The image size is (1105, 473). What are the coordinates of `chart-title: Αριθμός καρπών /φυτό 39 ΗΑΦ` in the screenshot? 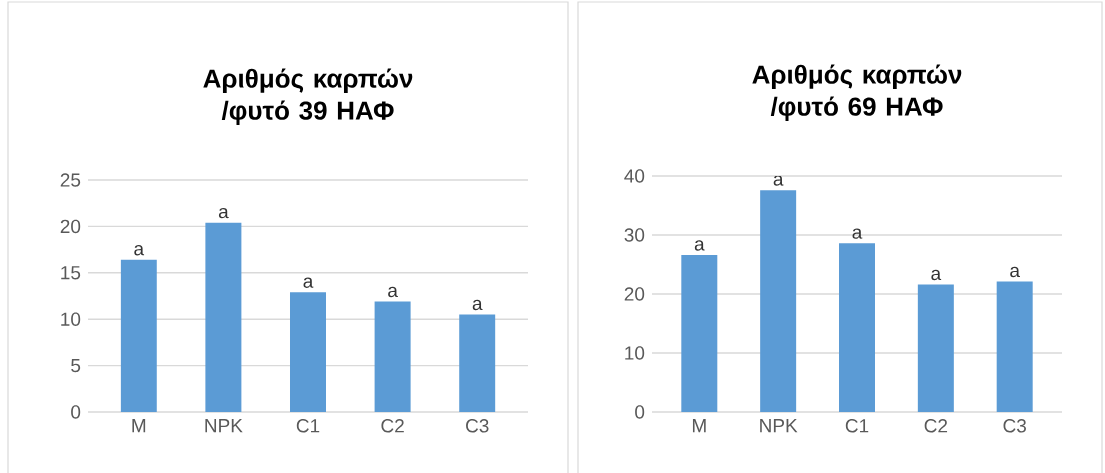 It's located at (308, 96).